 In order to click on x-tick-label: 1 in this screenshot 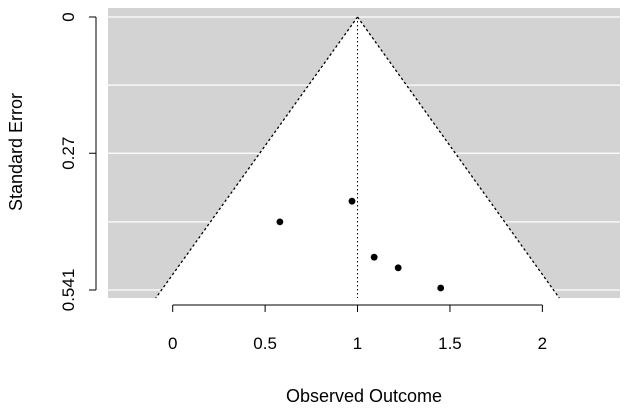, I will do `click(357, 343)`.